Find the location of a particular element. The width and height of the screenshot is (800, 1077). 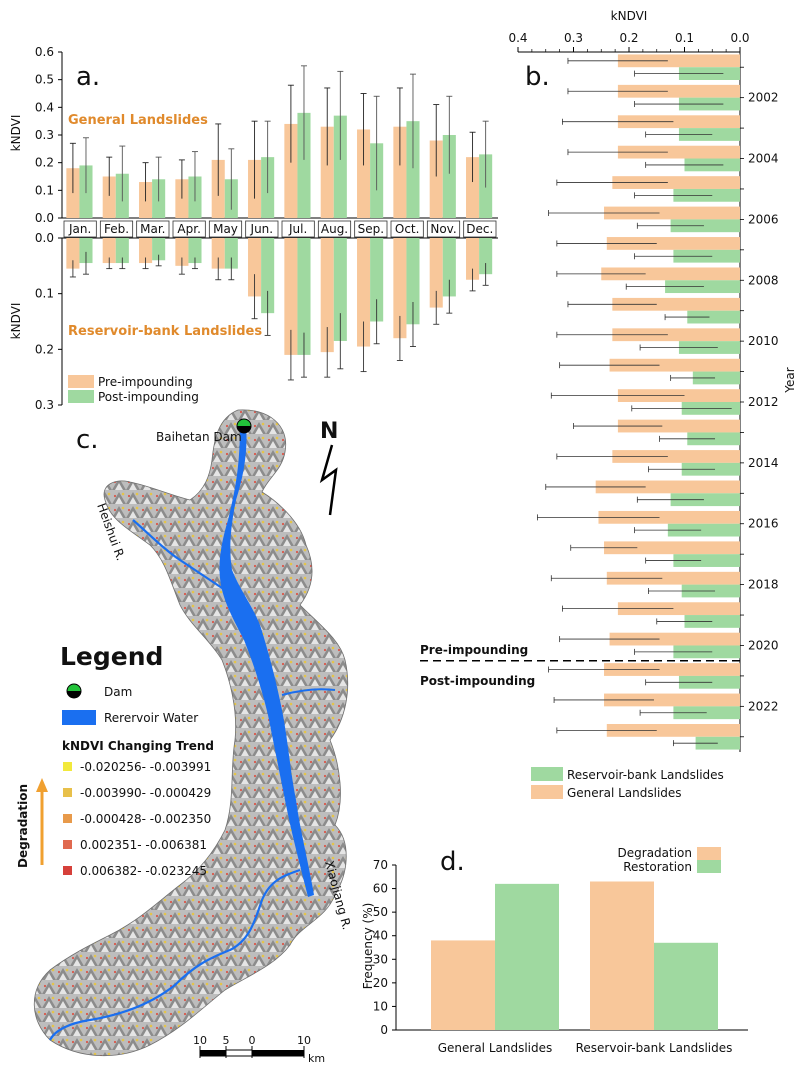

a-bottom-ytick-label: 0.0 is located at coordinates (44, 238).